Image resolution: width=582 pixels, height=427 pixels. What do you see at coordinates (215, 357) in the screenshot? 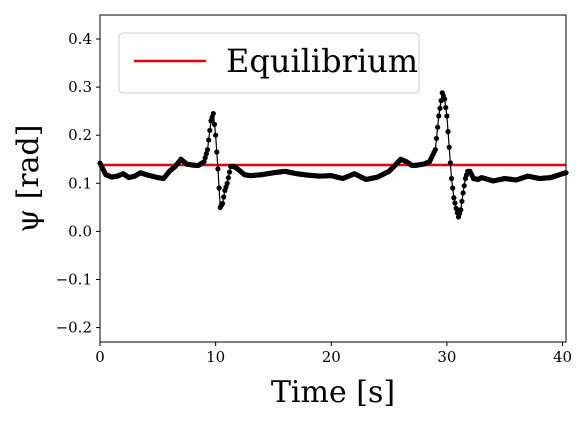
I see `x-tick-label: 10` at bounding box center [215, 357].